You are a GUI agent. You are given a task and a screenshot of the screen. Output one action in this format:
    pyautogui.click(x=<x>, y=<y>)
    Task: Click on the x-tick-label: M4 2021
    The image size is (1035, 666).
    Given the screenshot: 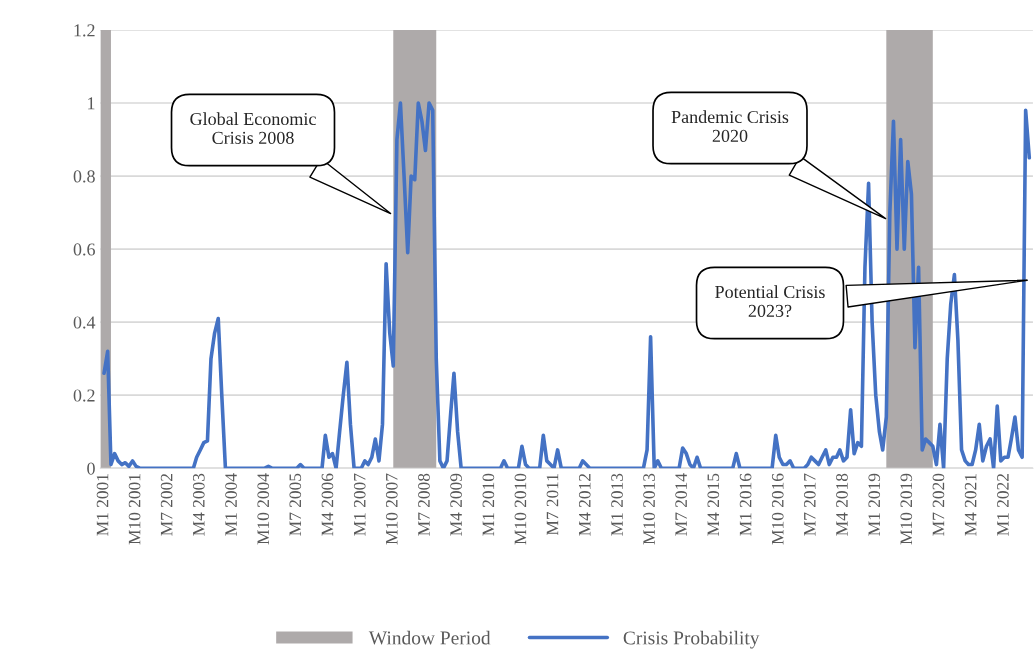 What is the action you would take?
    pyautogui.click(x=970, y=505)
    